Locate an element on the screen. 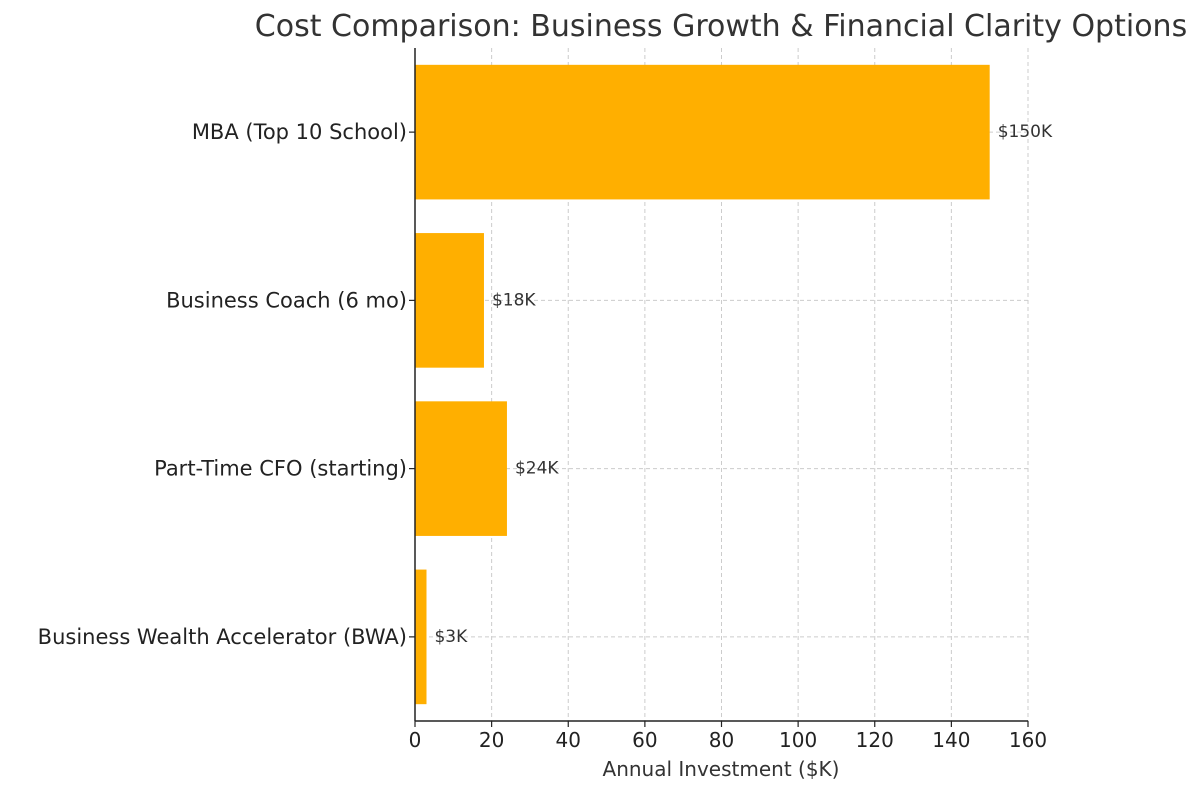  data-label-1: $18K is located at coordinates (514, 300).